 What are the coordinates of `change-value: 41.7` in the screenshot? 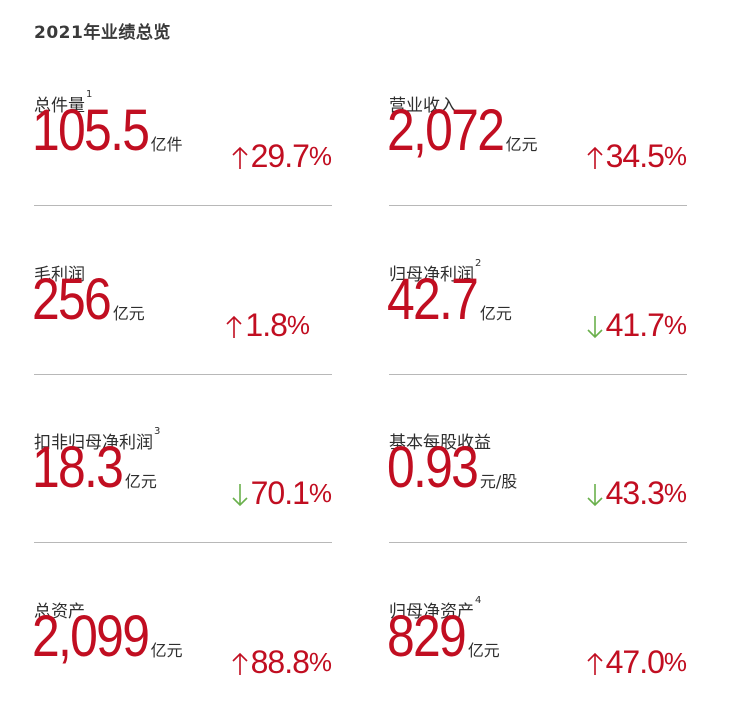 It's located at (635, 325).